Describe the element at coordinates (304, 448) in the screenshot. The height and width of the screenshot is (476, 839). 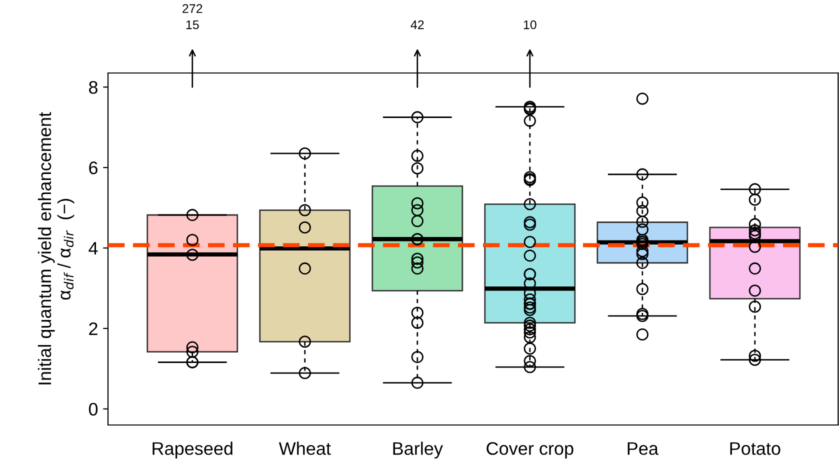
I see `x-tick-label: Wheat` at that location.